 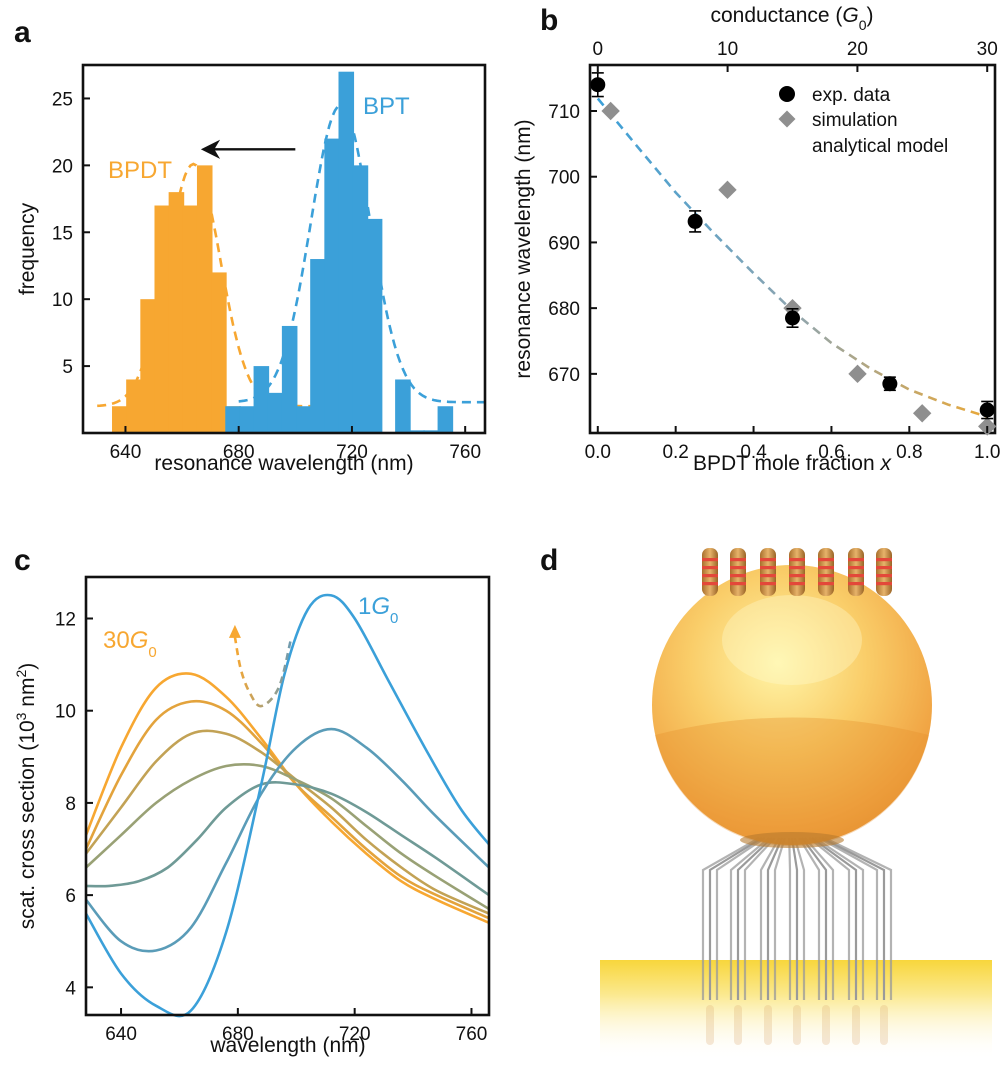 I want to click on legend-label-exp: exp. data, so click(x=851, y=95).